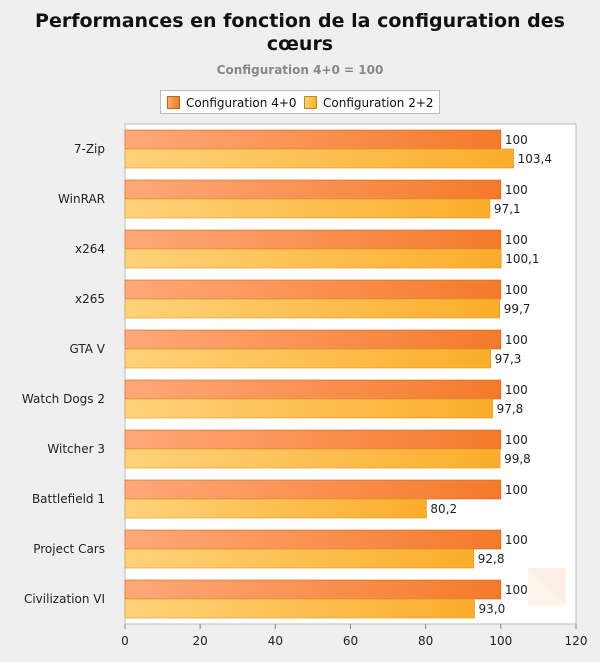 This screenshot has height=662, width=600. Describe the element at coordinates (517, 459) in the screenshot. I see `data-label: 99,8` at that location.